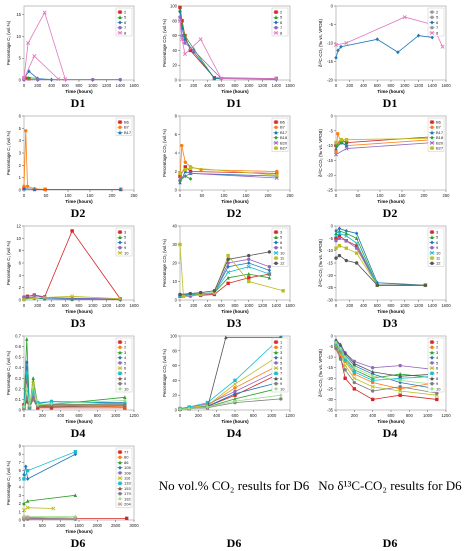 Image resolution: width=468 pixels, height=551 pixels. What do you see at coordinates (330, 80) in the screenshot?
I see `y-tick-label: -20` at bounding box center [330, 80].